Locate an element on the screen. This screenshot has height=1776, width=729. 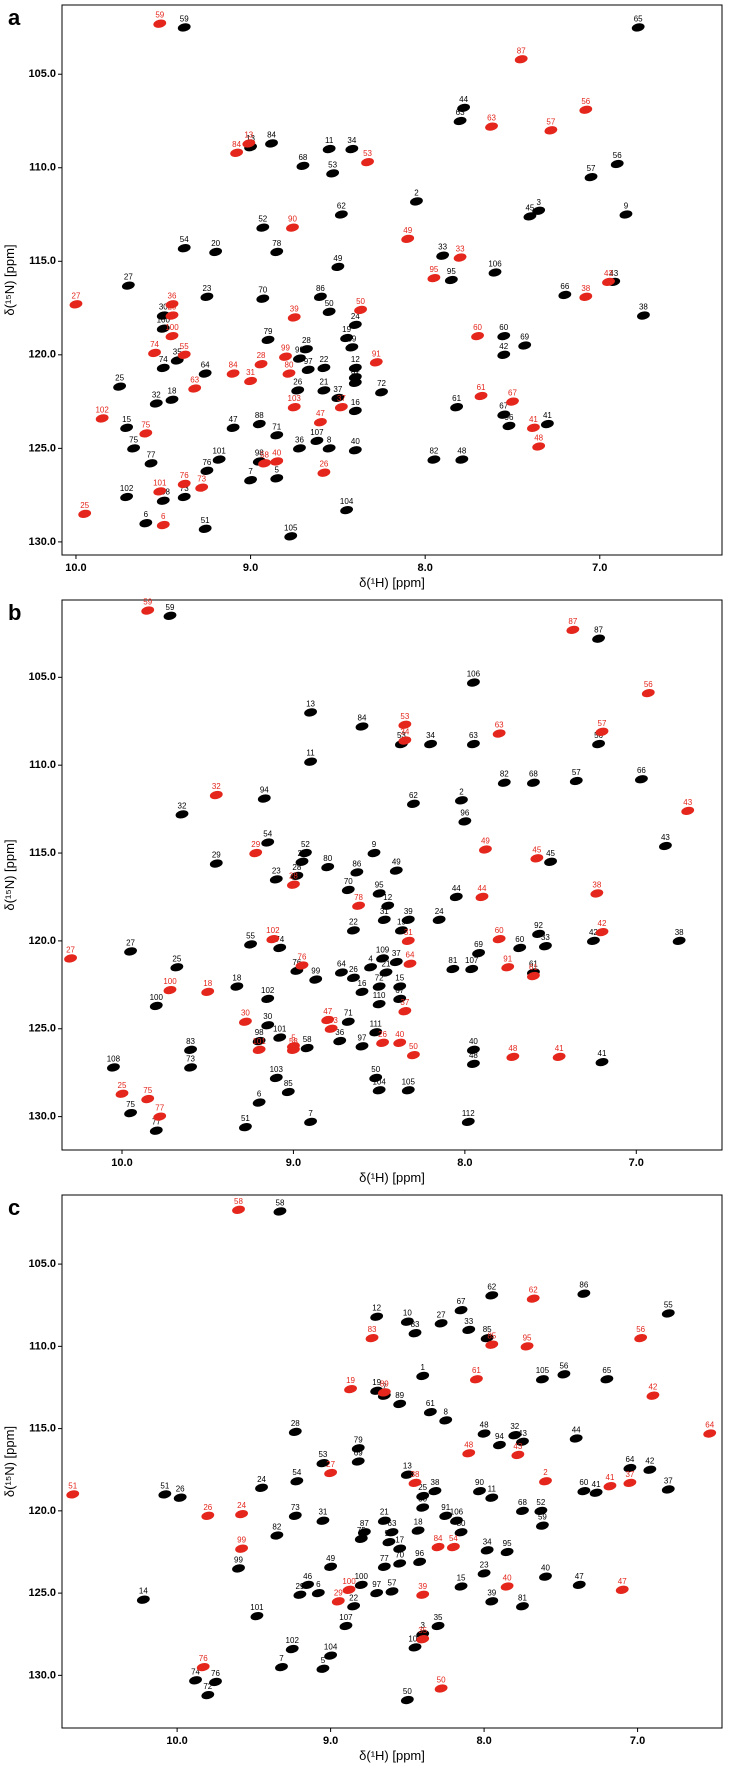
peak-label: 11 is located at coordinates (310, 753).